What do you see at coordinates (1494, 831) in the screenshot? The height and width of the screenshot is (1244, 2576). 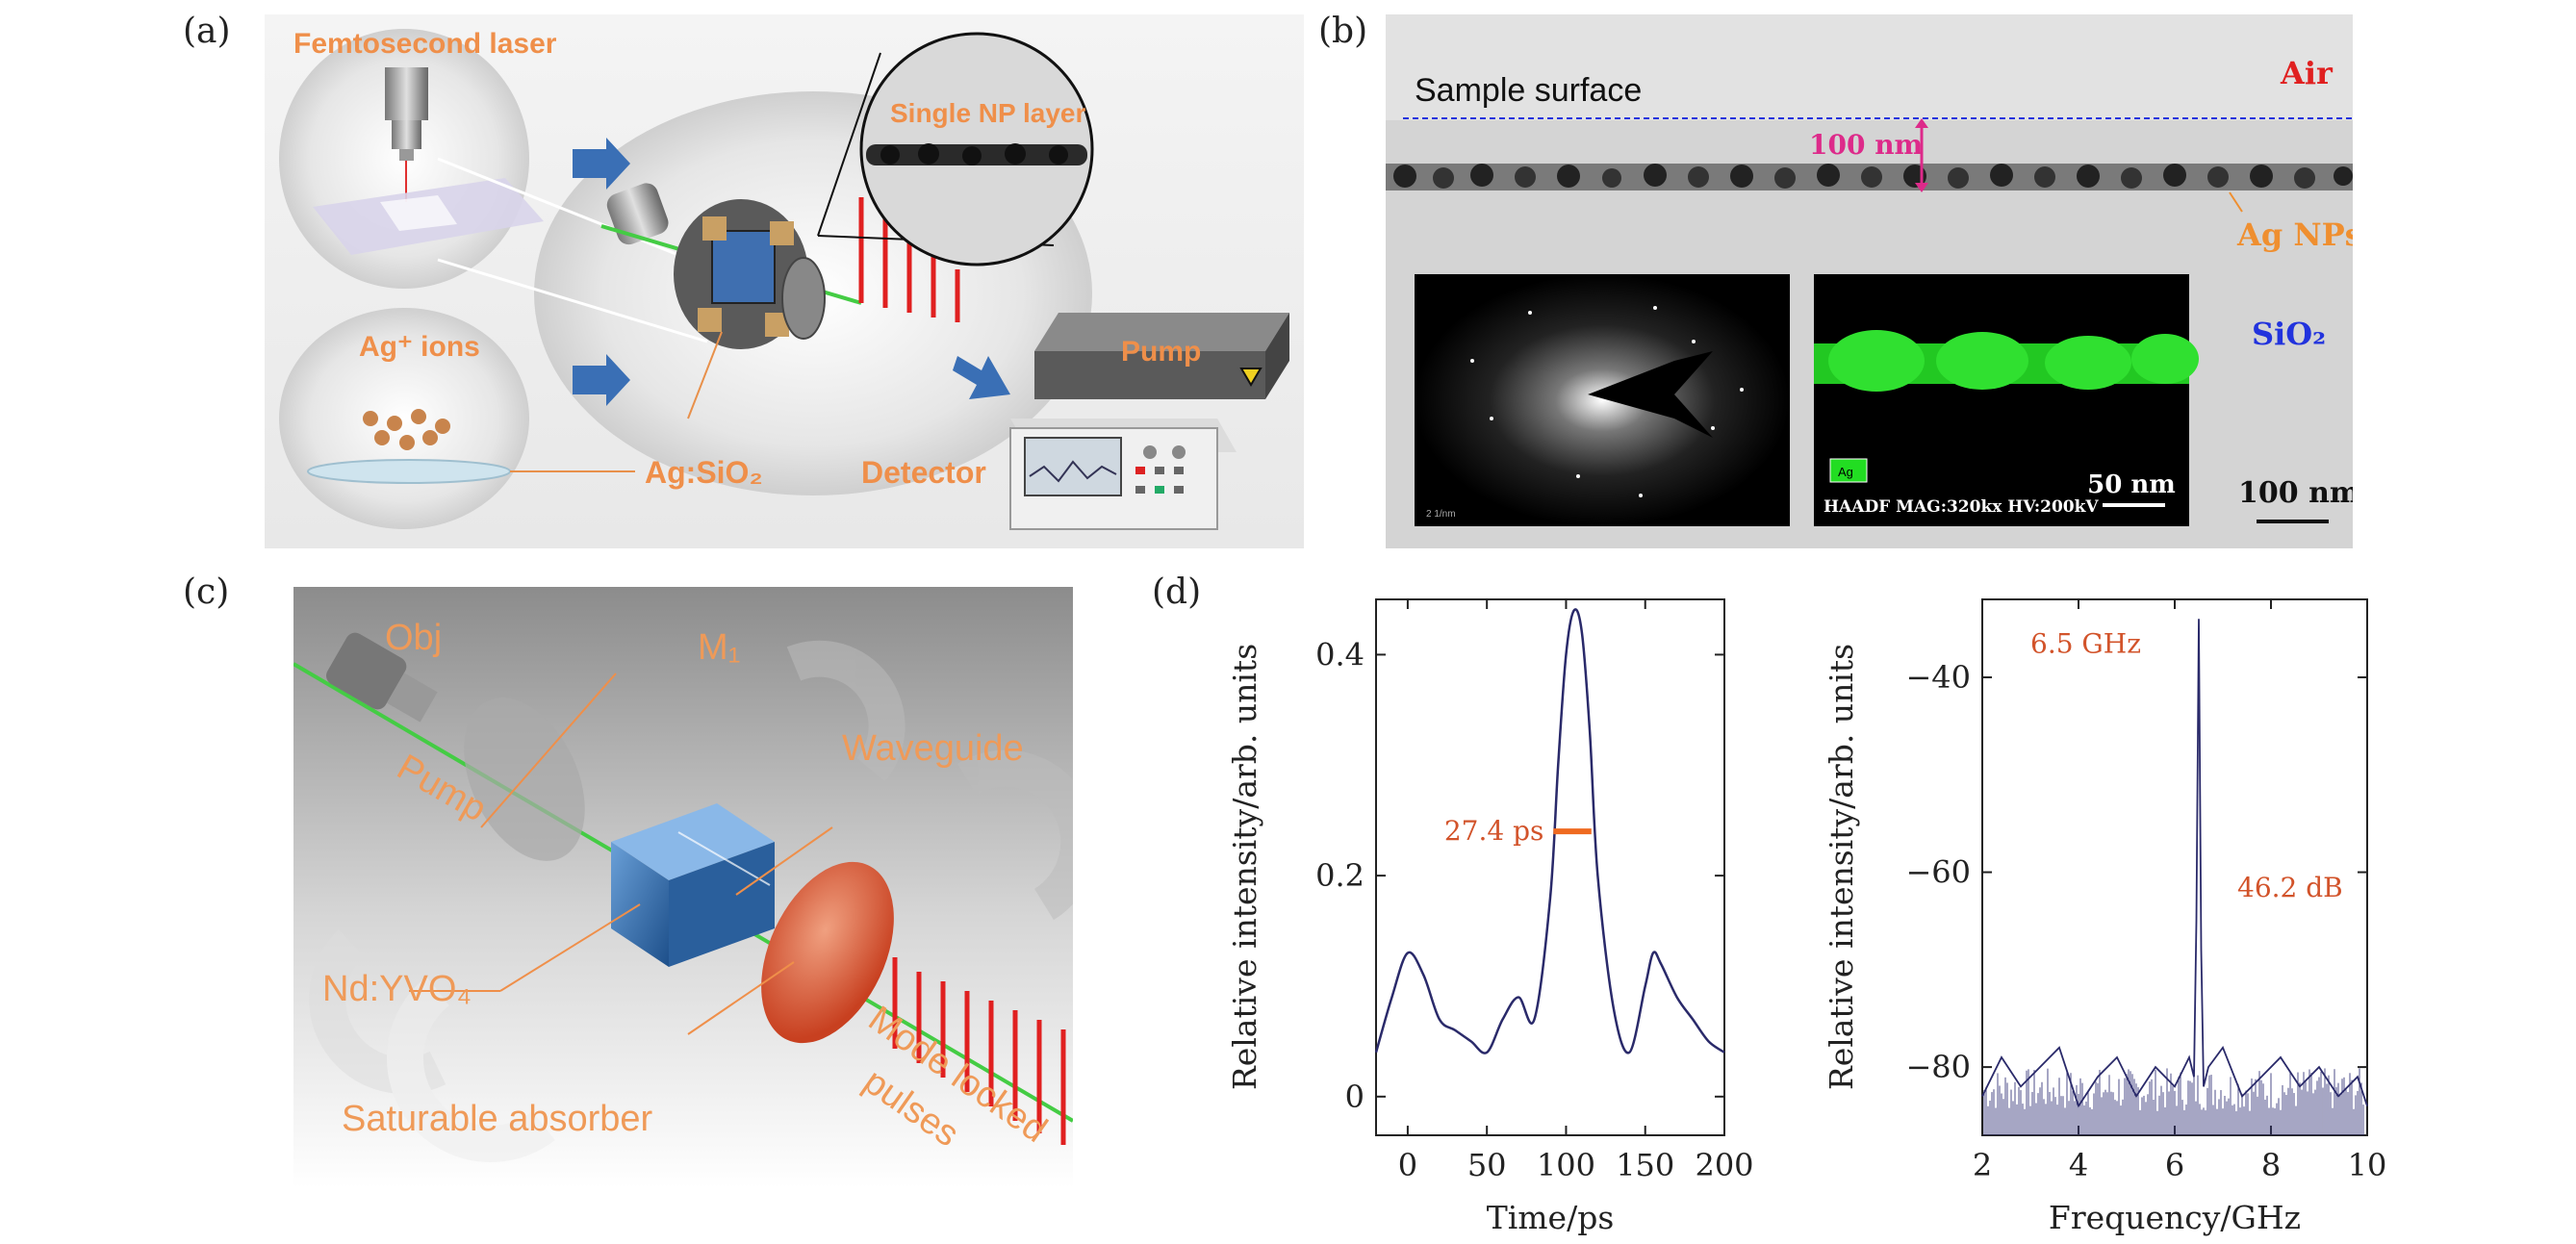 I see `pulse-width-annotation: 27.4 ps` at bounding box center [1494, 831].